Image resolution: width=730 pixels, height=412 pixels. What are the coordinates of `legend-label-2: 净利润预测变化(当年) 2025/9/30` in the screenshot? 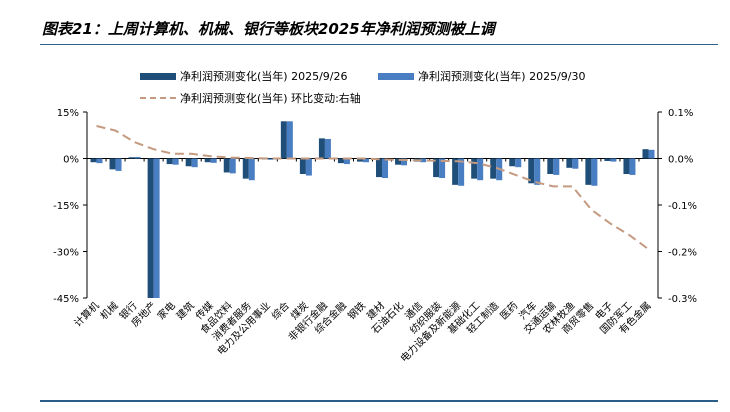 It's located at (502, 76).